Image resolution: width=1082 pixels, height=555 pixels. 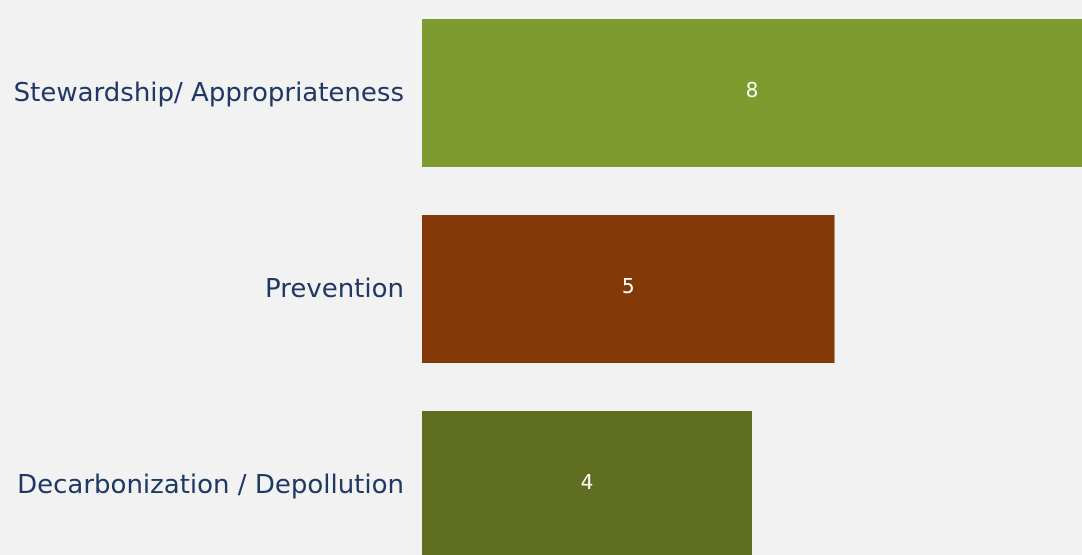 I want to click on category-label-decarbonization-depollution: Decarbonization / Depollution, so click(x=210, y=485).